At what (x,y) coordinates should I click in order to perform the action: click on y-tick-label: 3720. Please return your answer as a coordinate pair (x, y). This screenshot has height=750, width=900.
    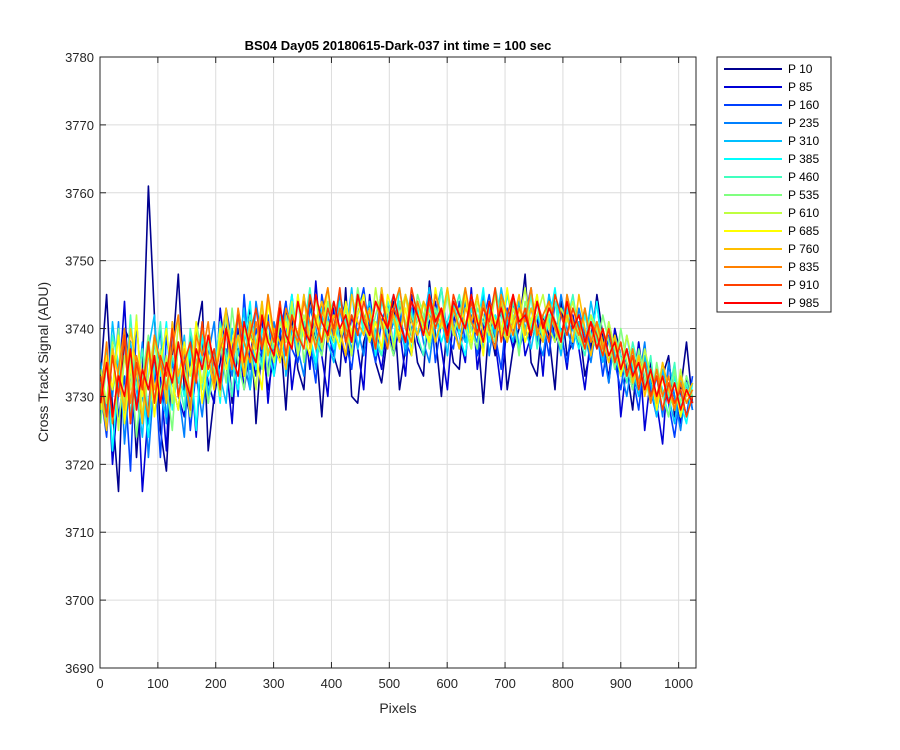
    Looking at the image, I should click on (79, 464).